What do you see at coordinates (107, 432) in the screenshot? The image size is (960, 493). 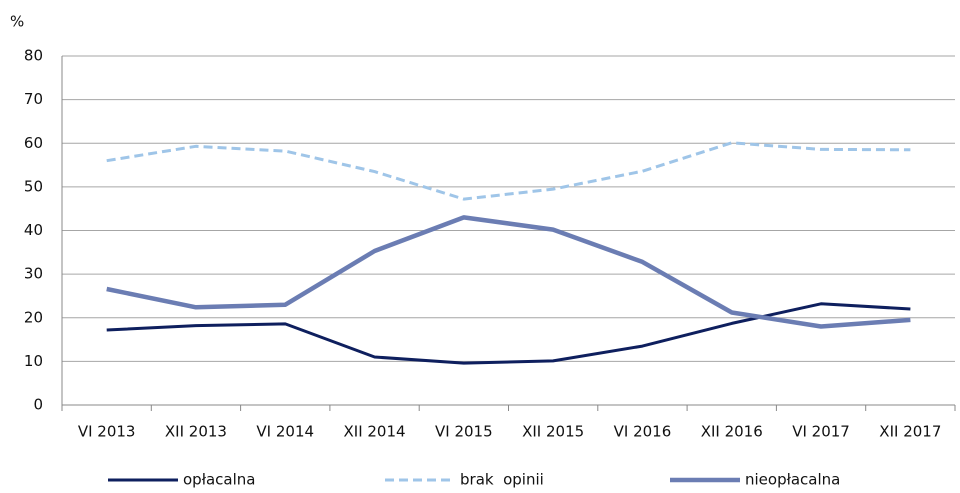 I see `x-tick-label: VI 2013` at bounding box center [107, 432].